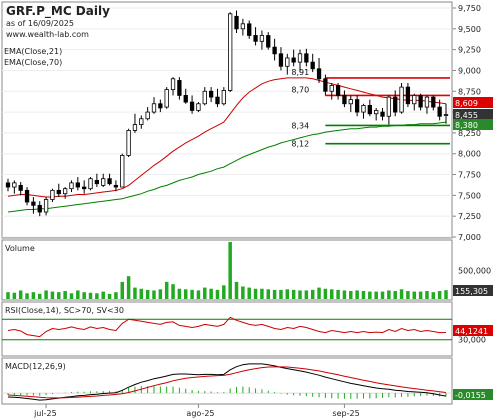 The image size is (496, 420). Describe the element at coordinates (469, 175) in the screenshot. I see `price-tick-label: 7,750` at that location.